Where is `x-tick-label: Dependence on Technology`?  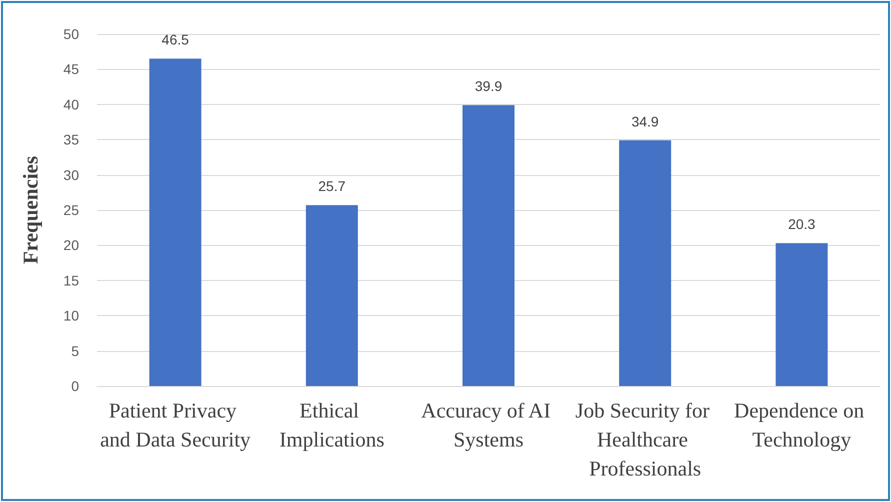
x-tick-label: Dependence on Technology is located at coordinates (802, 425).